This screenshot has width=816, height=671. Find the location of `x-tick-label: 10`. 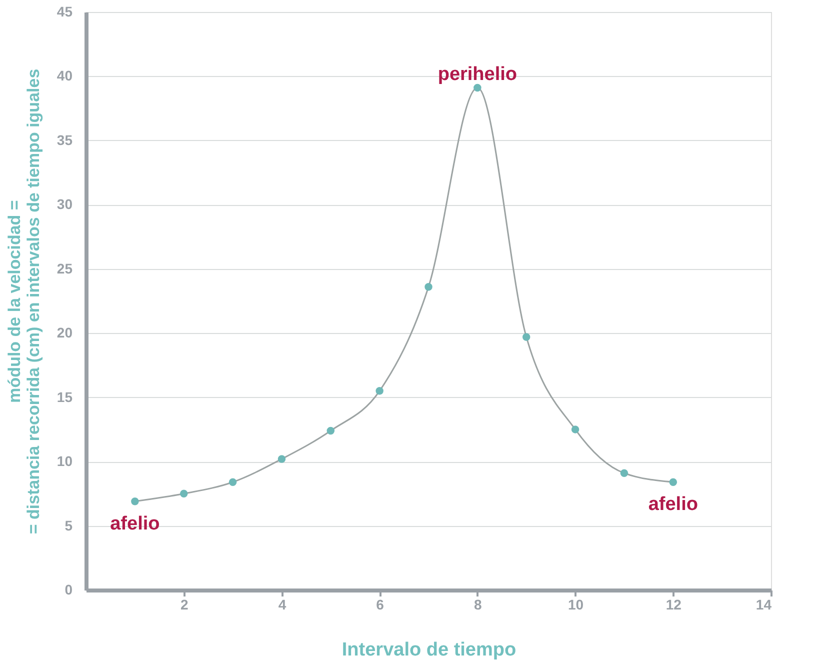

x-tick-label: 10 is located at coordinates (576, 604).